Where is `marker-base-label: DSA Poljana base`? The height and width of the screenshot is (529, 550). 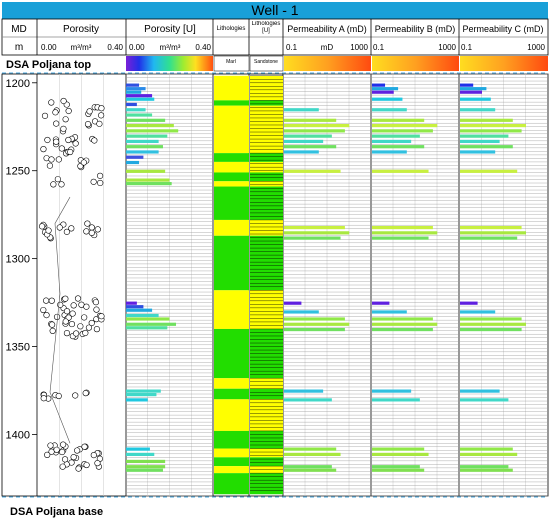
marker-base-label: DSA Poljana base is located at coordinates (56, 512).